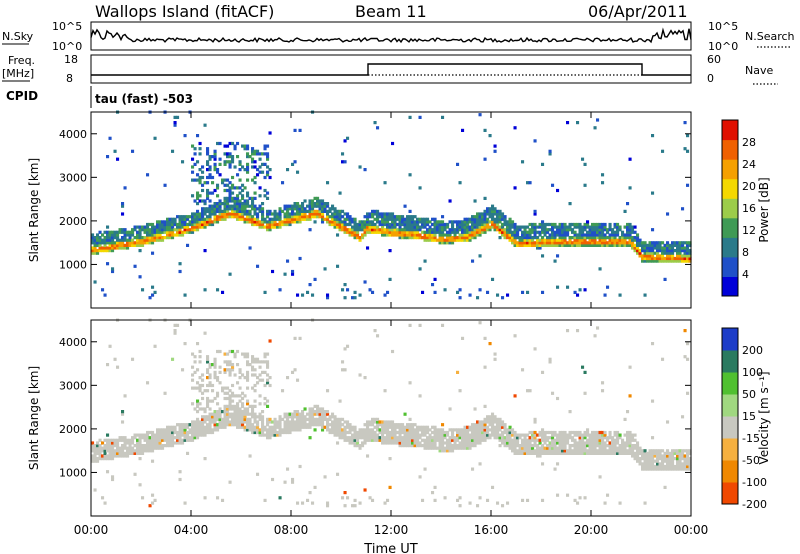  I want to click on nsearch-label: N.Search, so click(770, 36).